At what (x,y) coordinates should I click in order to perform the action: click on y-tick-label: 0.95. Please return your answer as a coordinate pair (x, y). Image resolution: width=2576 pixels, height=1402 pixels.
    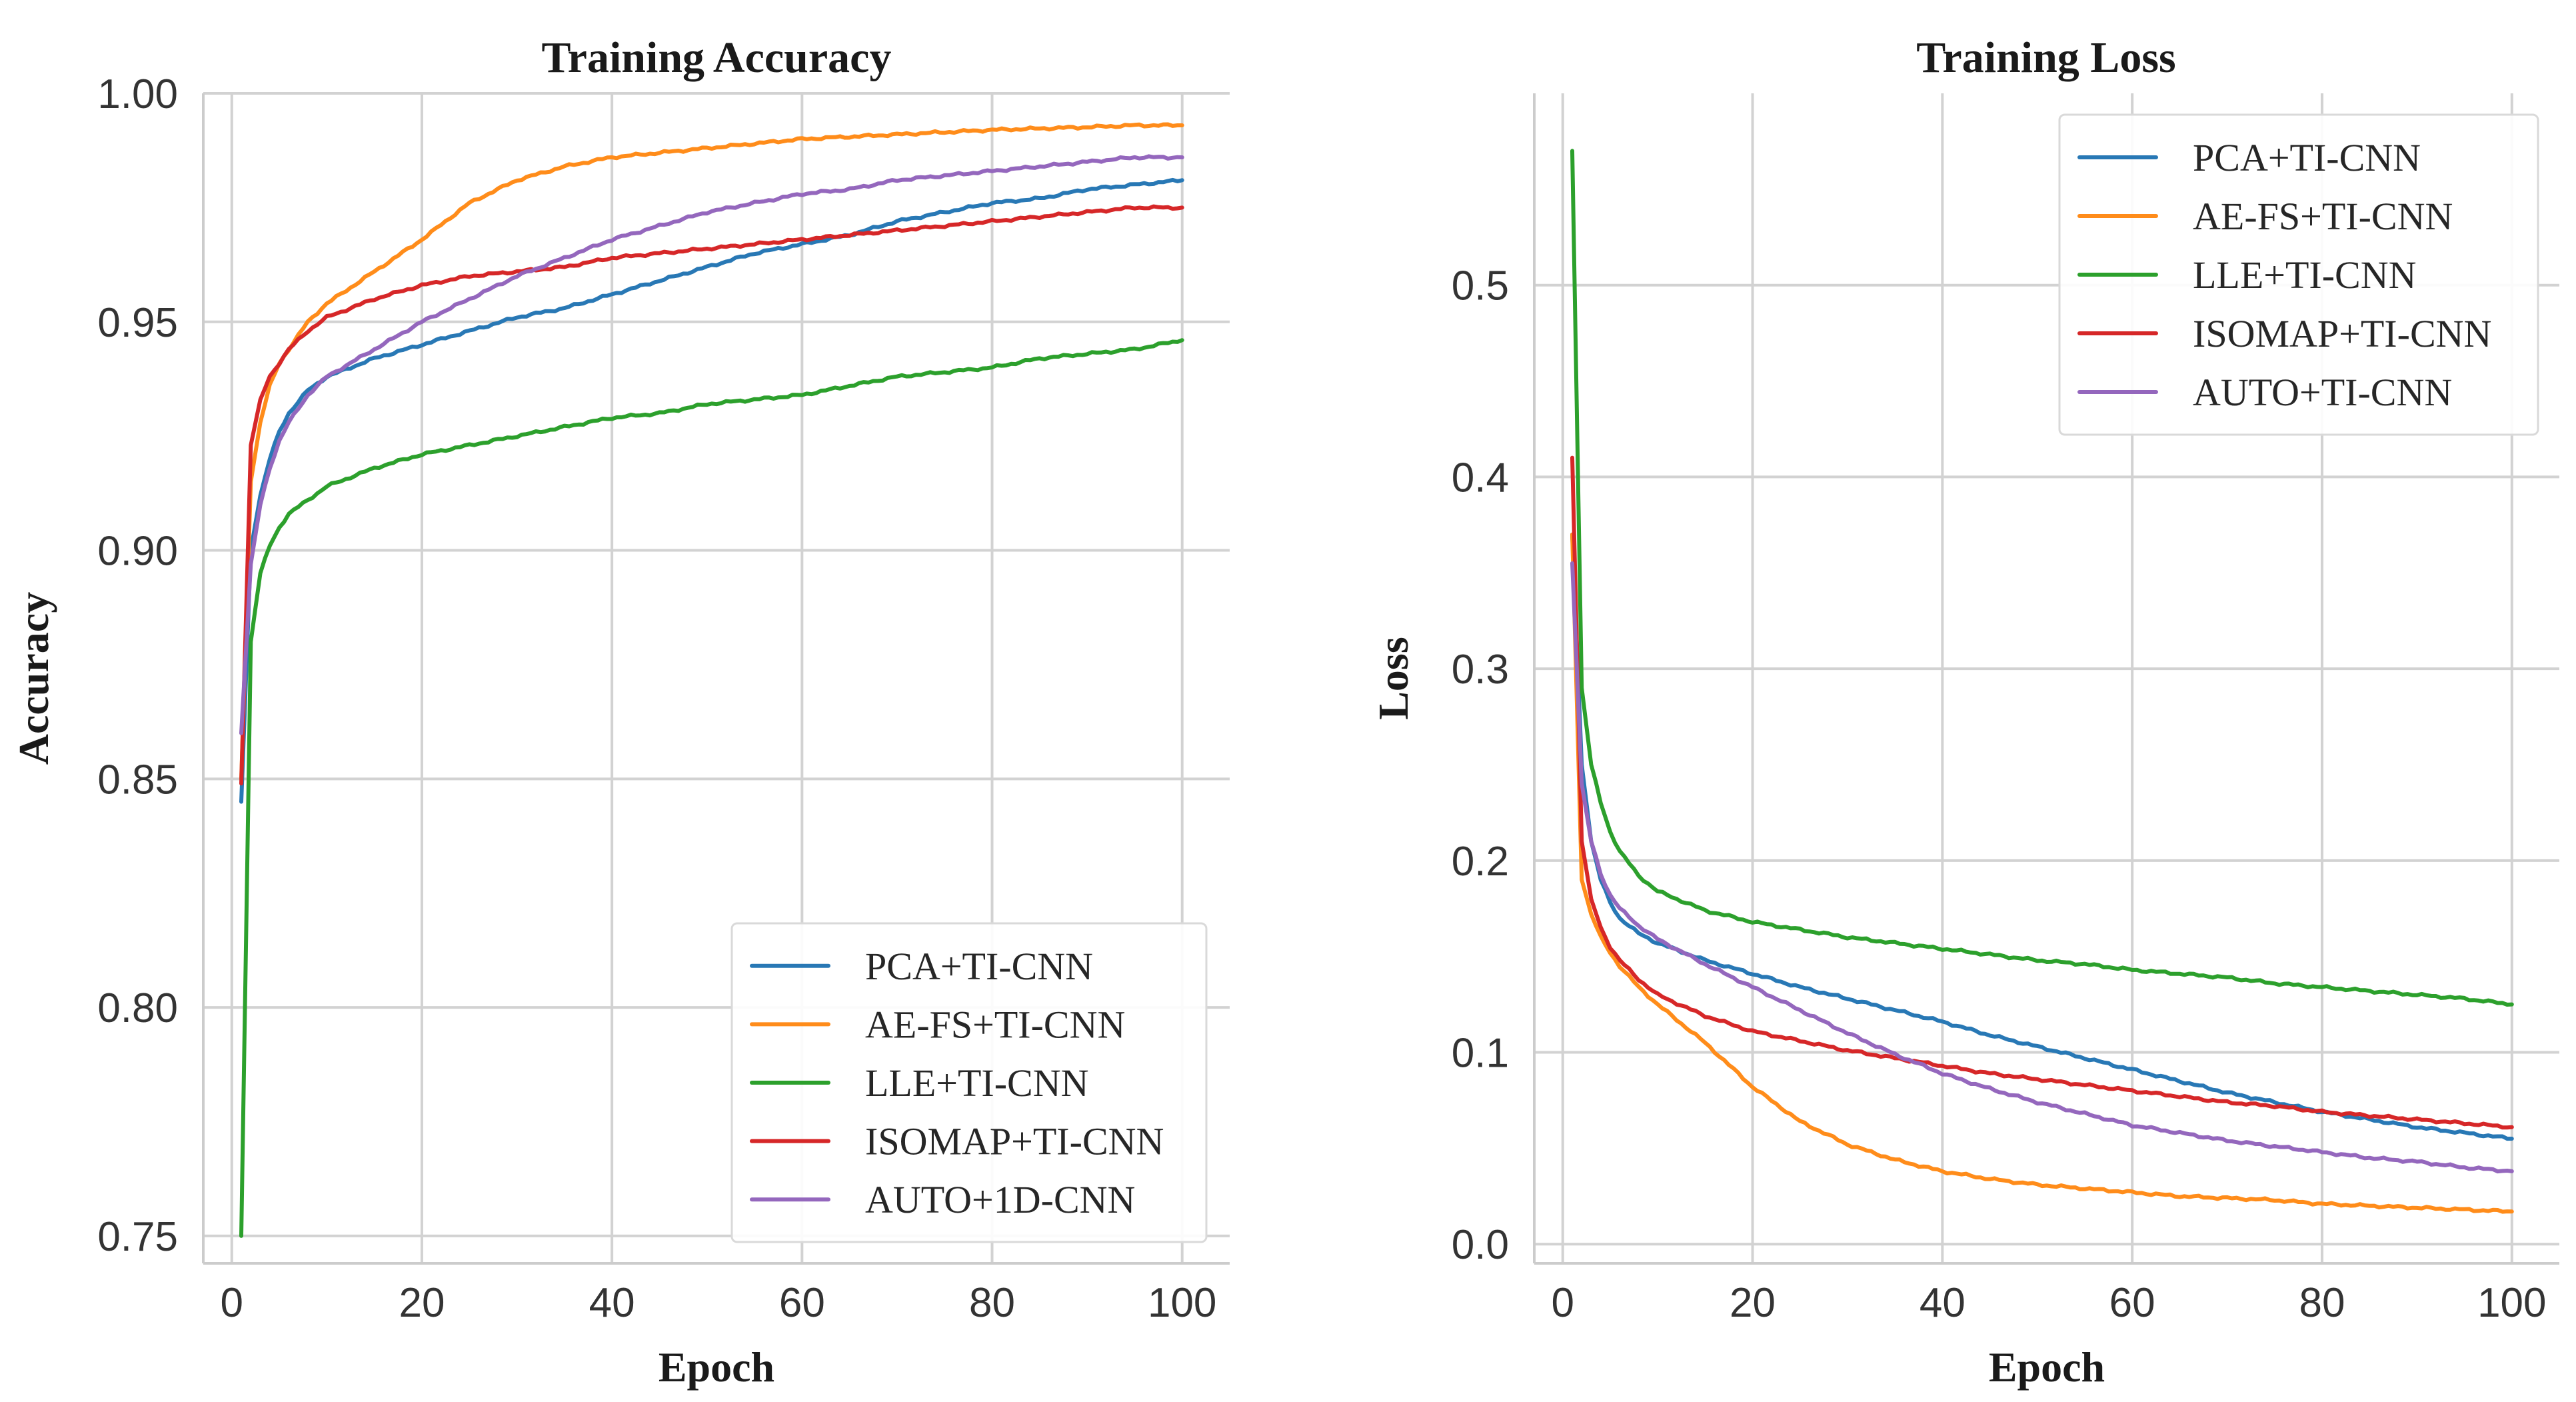
    Looking at the image, I should click on (137, 323).